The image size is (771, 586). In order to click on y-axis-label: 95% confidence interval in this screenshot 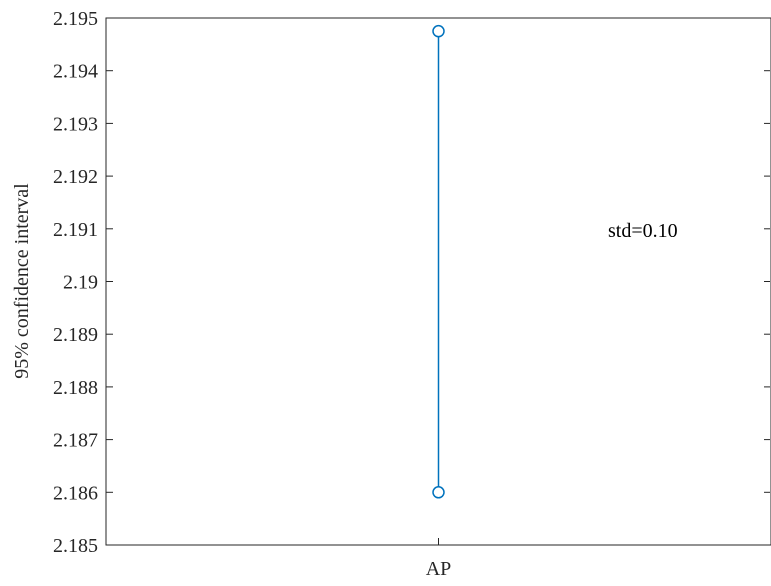, I will do `click(22, 281)`.